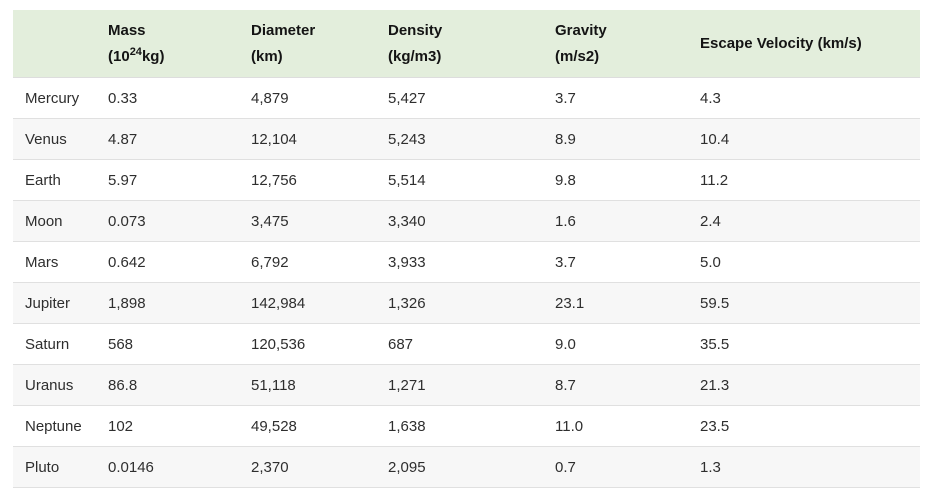 This screenshot has height=502, width=932. Describe the element at coordinates (459, 467) in the screenshot. I see `density-value: 2,095` at that location.